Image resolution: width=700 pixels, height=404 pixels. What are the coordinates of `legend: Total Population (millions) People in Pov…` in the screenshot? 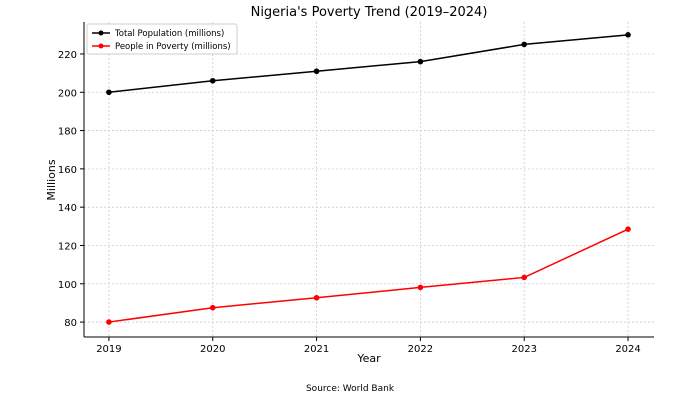 It's located at (162, 39).